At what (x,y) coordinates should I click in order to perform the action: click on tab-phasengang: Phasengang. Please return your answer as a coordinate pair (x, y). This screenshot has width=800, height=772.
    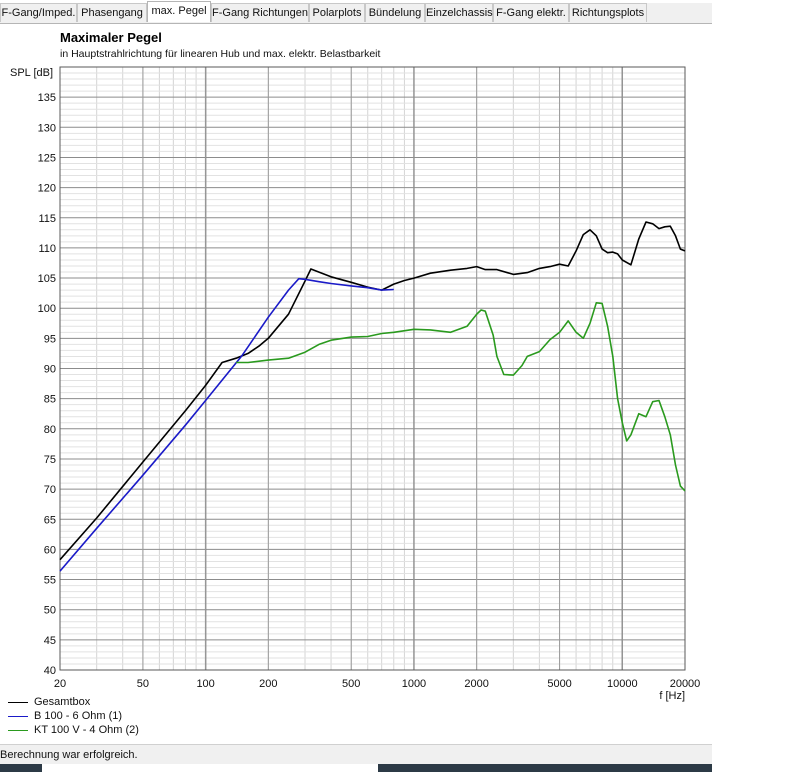
    Looking at the image, I should click on (112, 12).